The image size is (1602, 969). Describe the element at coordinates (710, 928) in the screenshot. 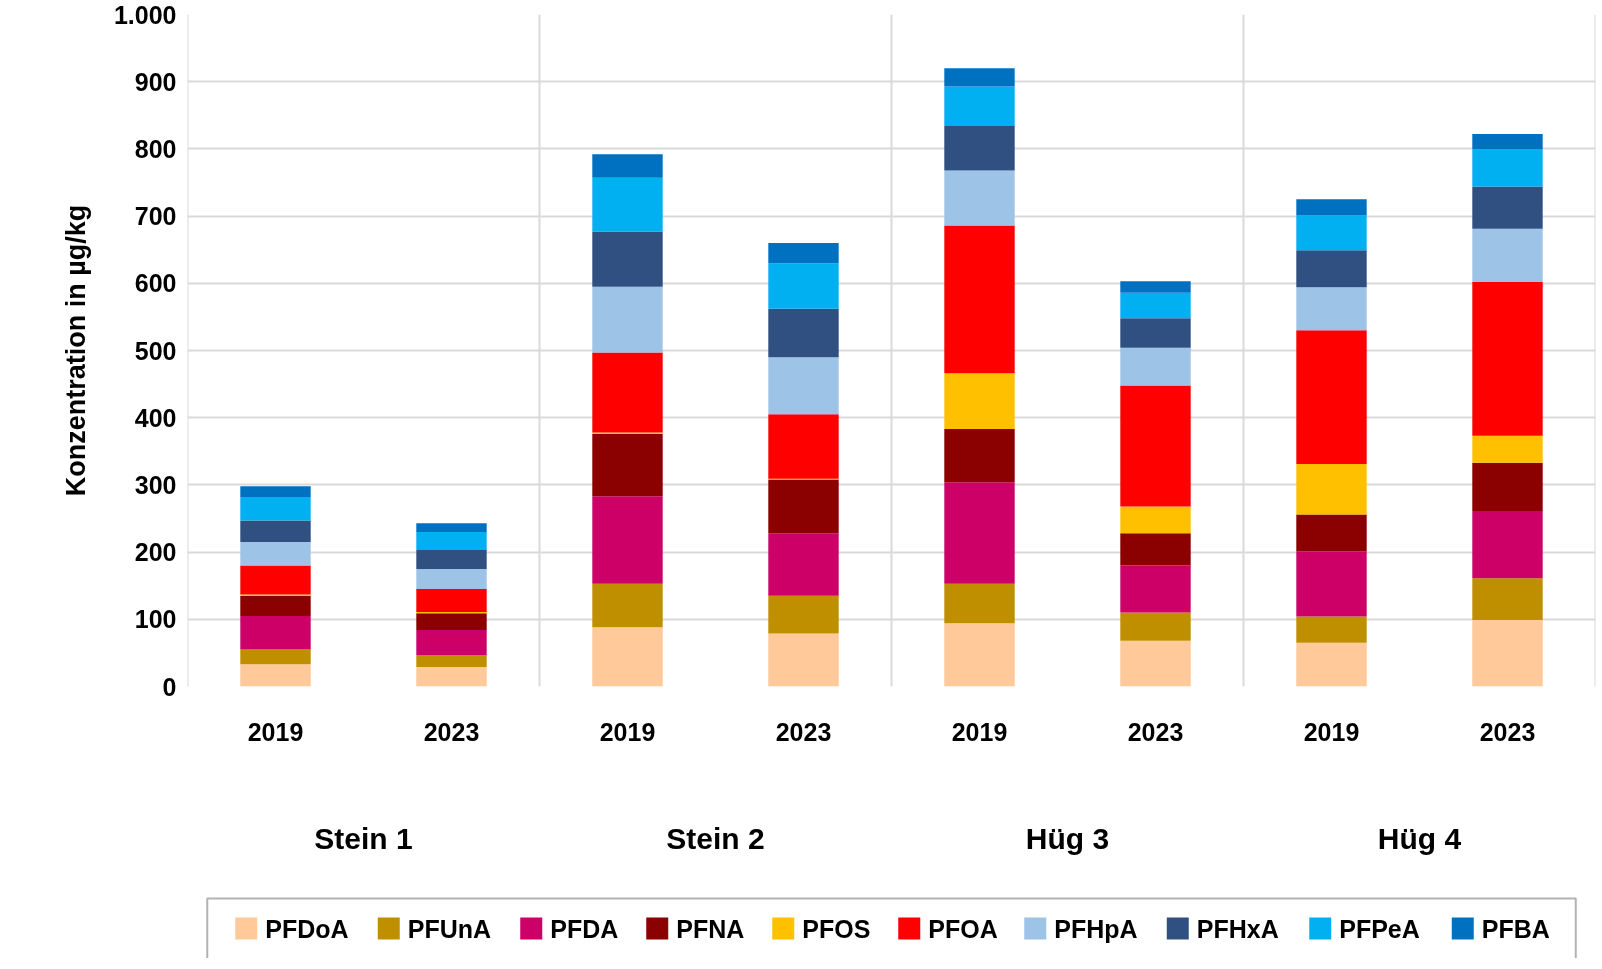

I see `legend-label: PFNA` at that location.